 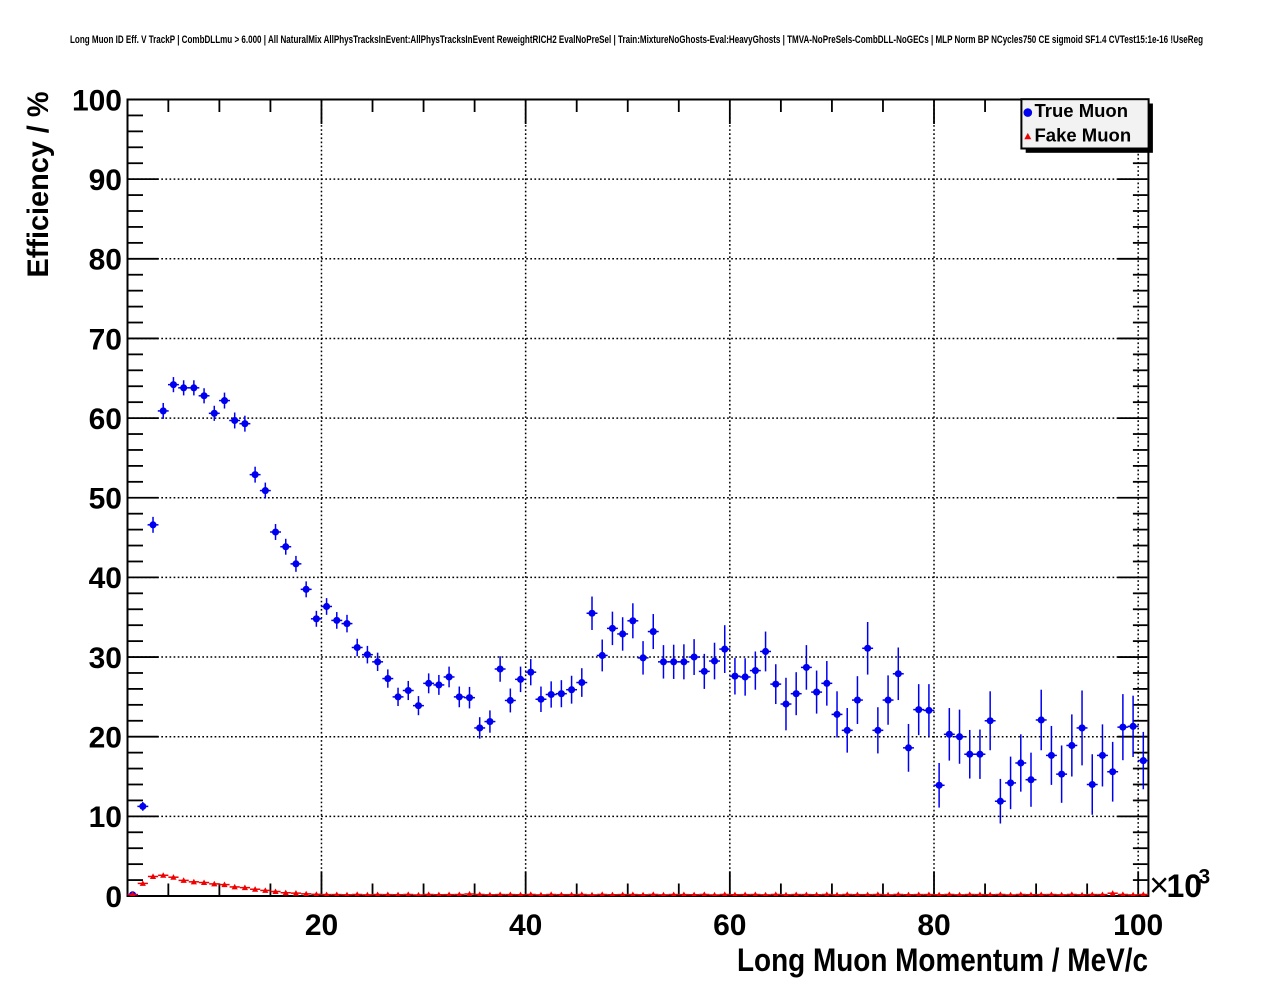 What do you see at coordinates (1205, 877) in the screenshot?
I see `svg-text: 3` at bounding box center [1205, 877].